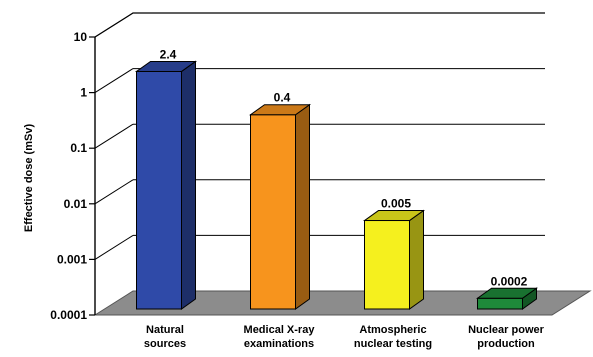 This screenshot has width=593, height=357. I want to click on x-tick-label: Medical X-ray, so click(280, 330).